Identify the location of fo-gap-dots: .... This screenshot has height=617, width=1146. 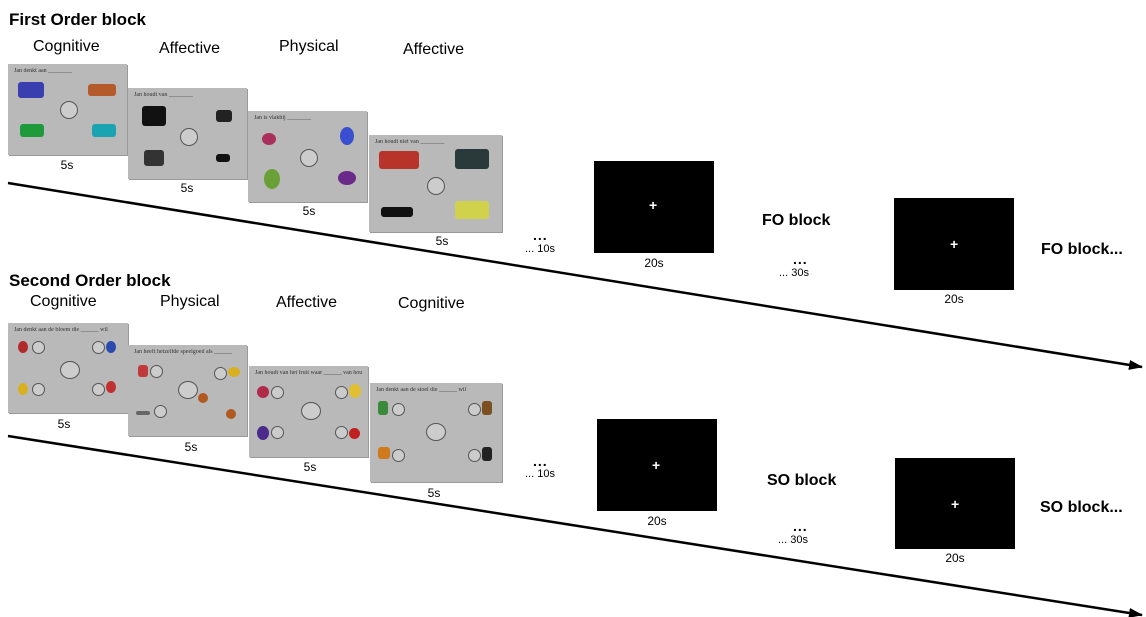
(540, 235).